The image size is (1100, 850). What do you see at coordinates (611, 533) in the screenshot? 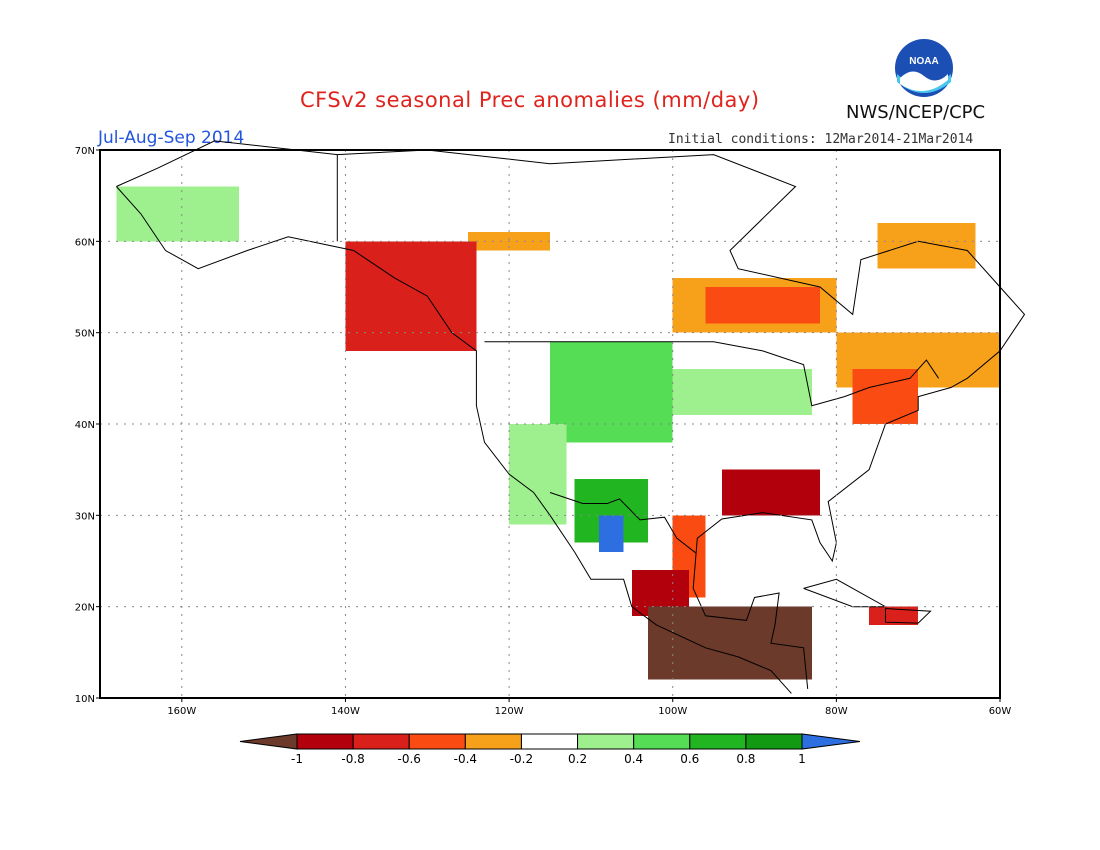
I see `anomaly-sierra-madre-wet` at bounding box center [611, 533].